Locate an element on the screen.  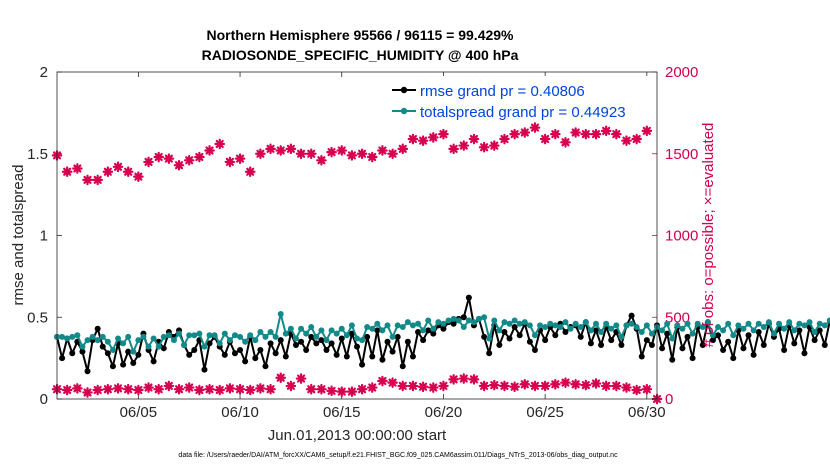
legend-spread-label: totalspread grand pr = 0.44923 is located at coordinates (523, 112).